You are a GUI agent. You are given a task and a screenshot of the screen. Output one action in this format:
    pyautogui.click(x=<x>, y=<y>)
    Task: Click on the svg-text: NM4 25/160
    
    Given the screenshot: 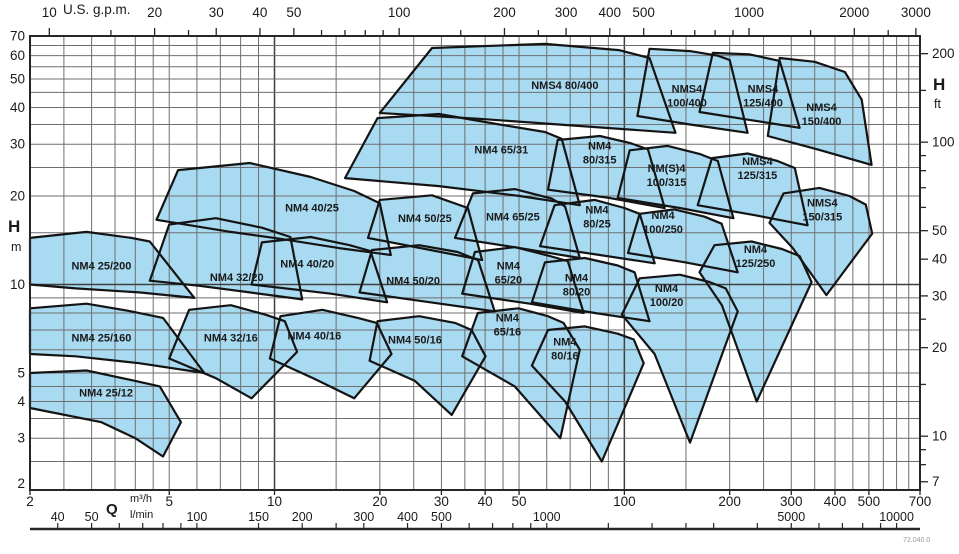 What is the action you would take?
    pyautogui.click(x=101, y=339)
    